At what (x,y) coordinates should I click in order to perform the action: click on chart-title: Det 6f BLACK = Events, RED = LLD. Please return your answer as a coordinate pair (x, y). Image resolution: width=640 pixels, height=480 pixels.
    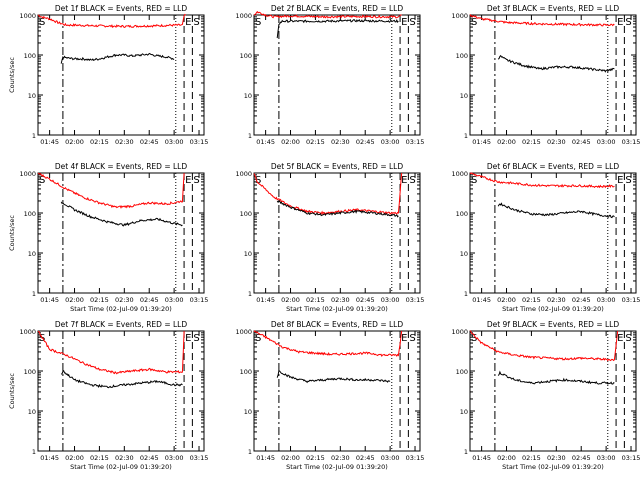
    Looking at the image, I should click on (553, 166).